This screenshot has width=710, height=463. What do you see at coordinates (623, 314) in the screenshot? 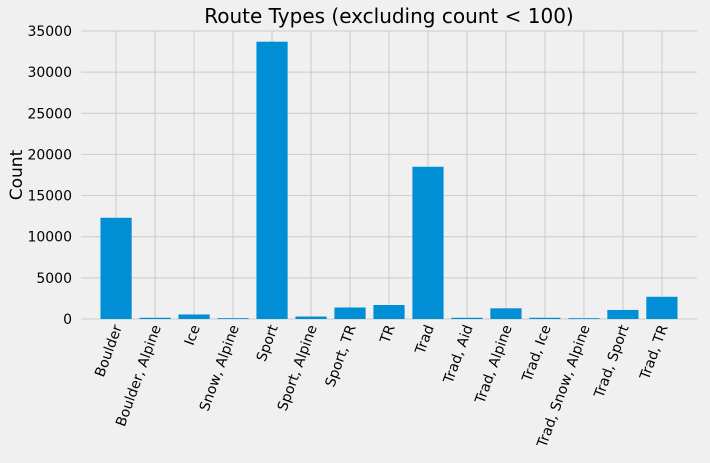
I see `bar-trad-sport` at bounding box center [623, 314].